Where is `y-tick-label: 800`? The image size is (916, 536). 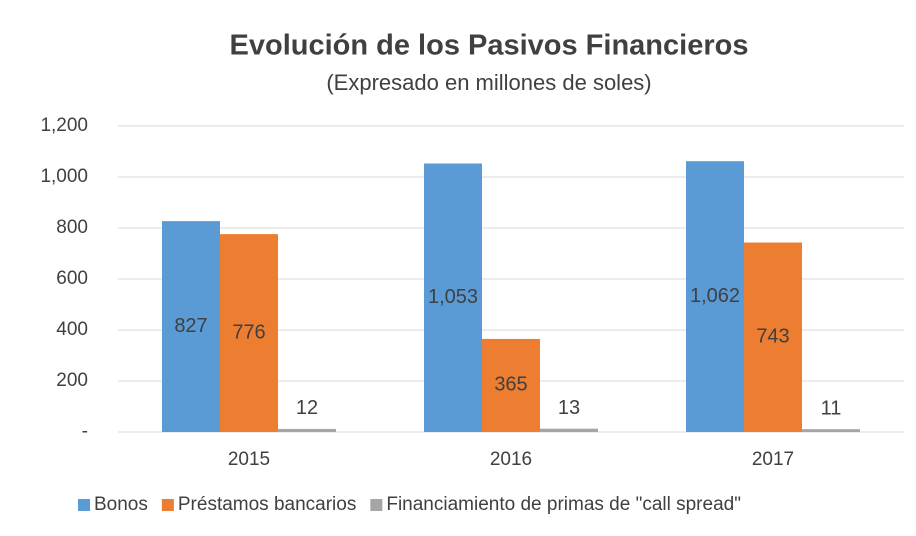 y-tick-label: 800 is located at coordinates (72, 227).